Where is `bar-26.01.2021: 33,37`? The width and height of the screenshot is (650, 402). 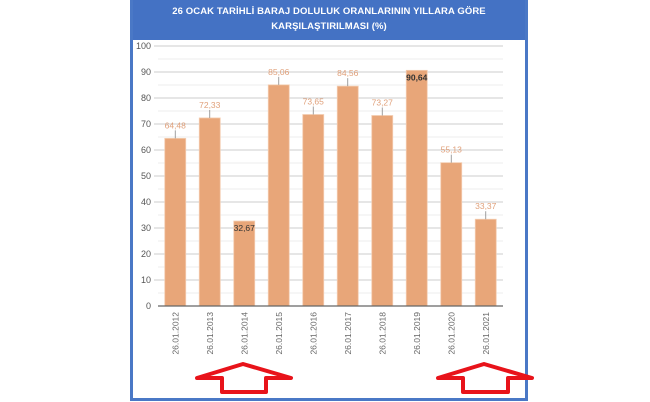
bar-26.01.2021: 33,37 is located at coordinates (485, 254).